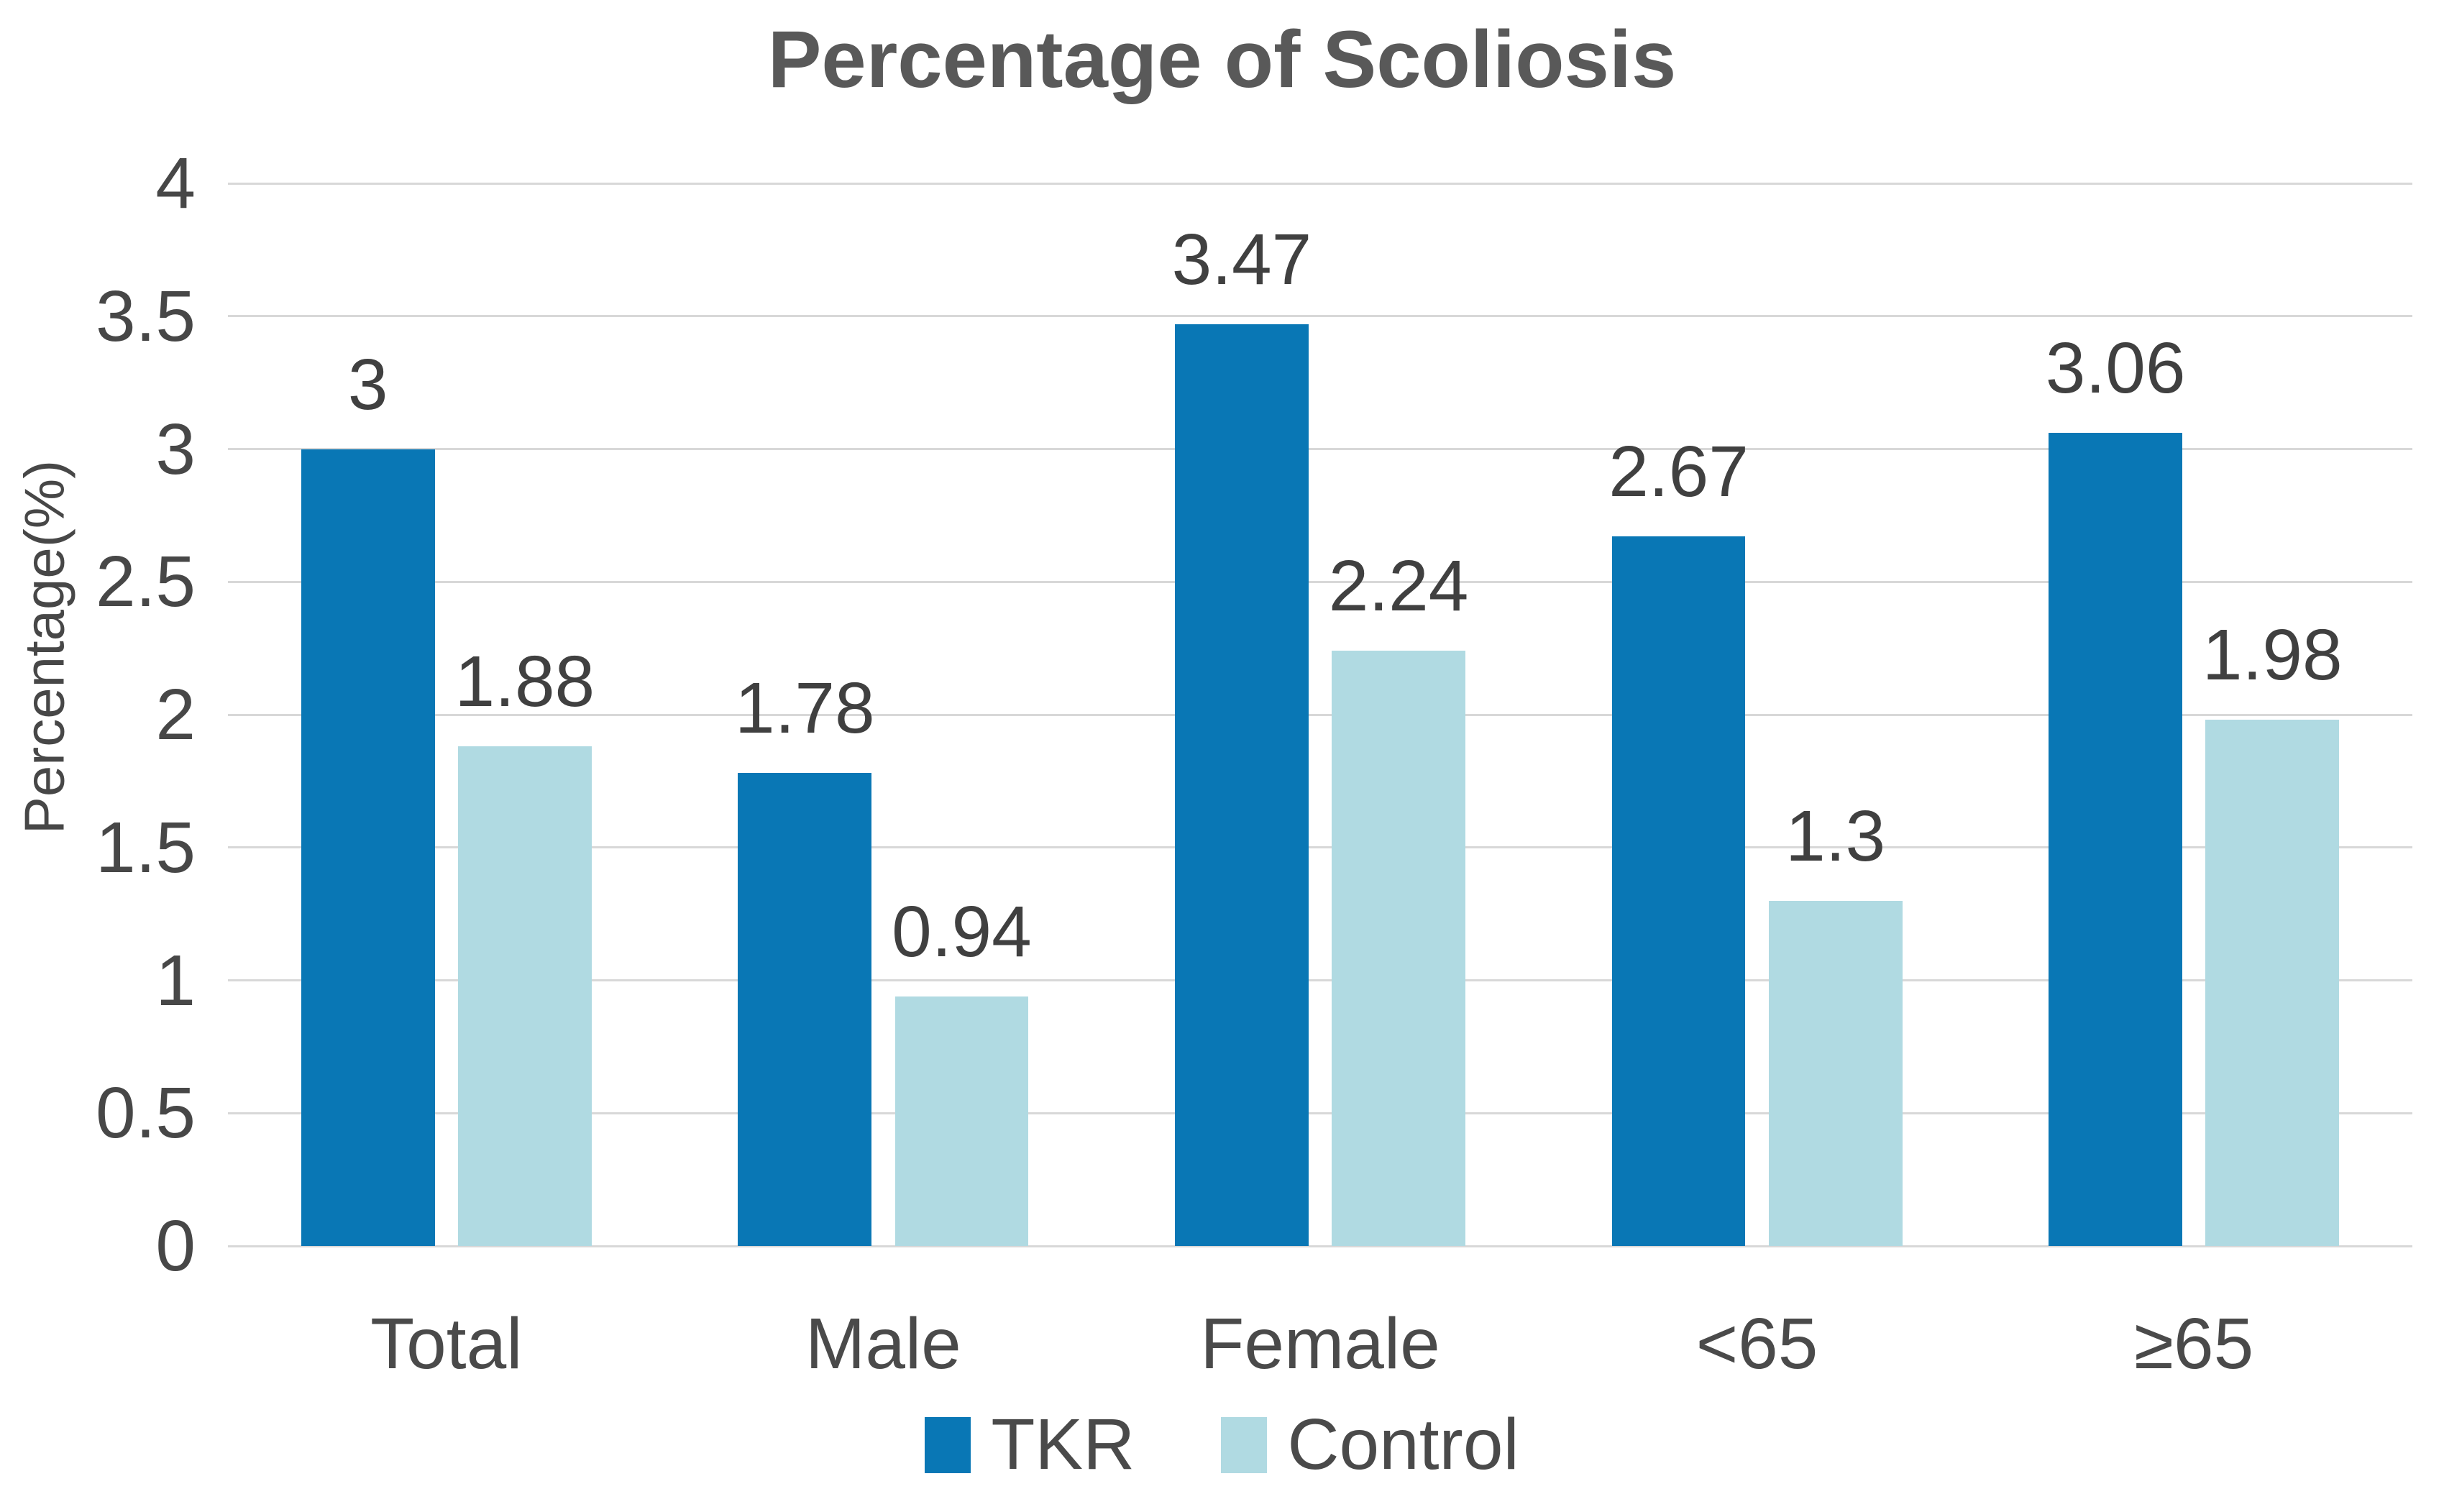 This screenshot has height=1512, width=2444. Describe the element at coordinates (2116, 839) in the screenshot. I see `bar-tkr-≥65` at that location.